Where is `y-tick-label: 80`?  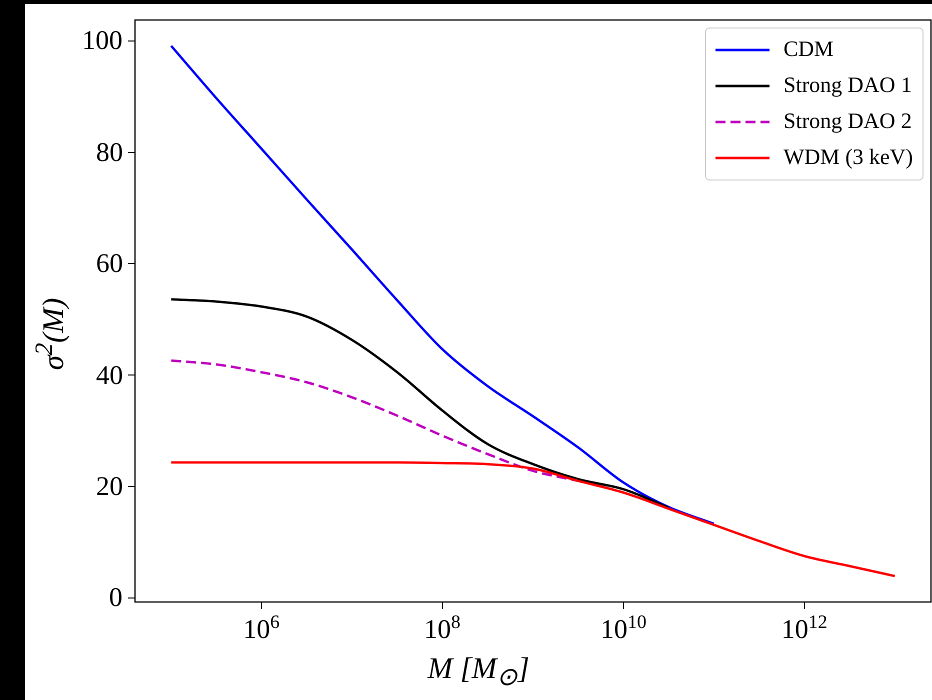 y-tick-label: 80 is located at coordinates (109, 151).